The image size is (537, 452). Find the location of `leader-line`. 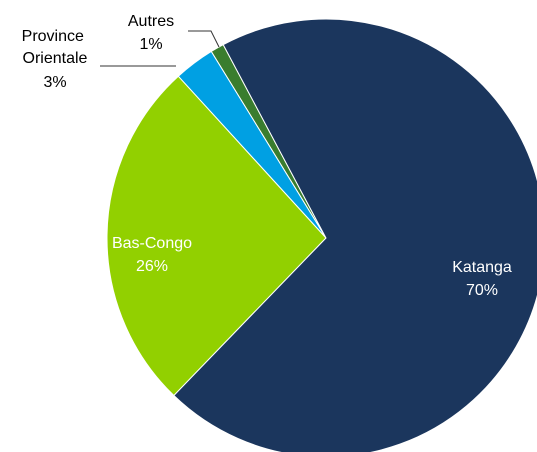

leader-line is located at coordinates (204, 39).